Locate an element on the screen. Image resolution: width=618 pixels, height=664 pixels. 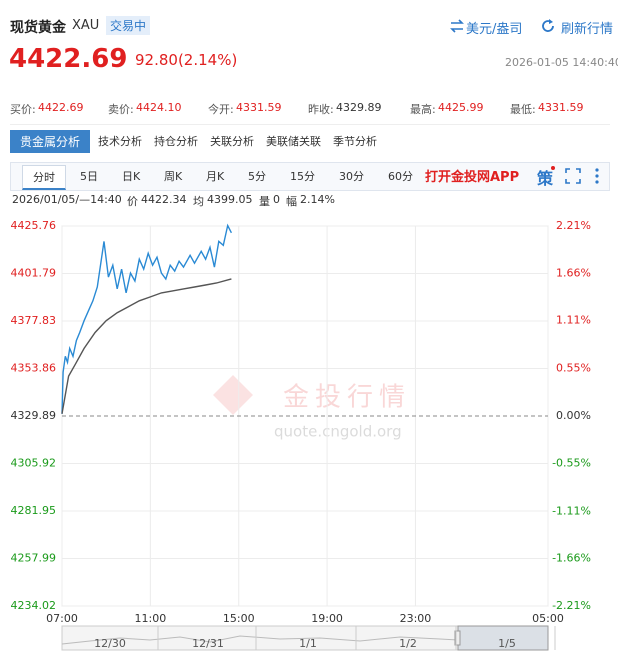
y2-tick-label: -2.21% is located at coordinates (571, 605).